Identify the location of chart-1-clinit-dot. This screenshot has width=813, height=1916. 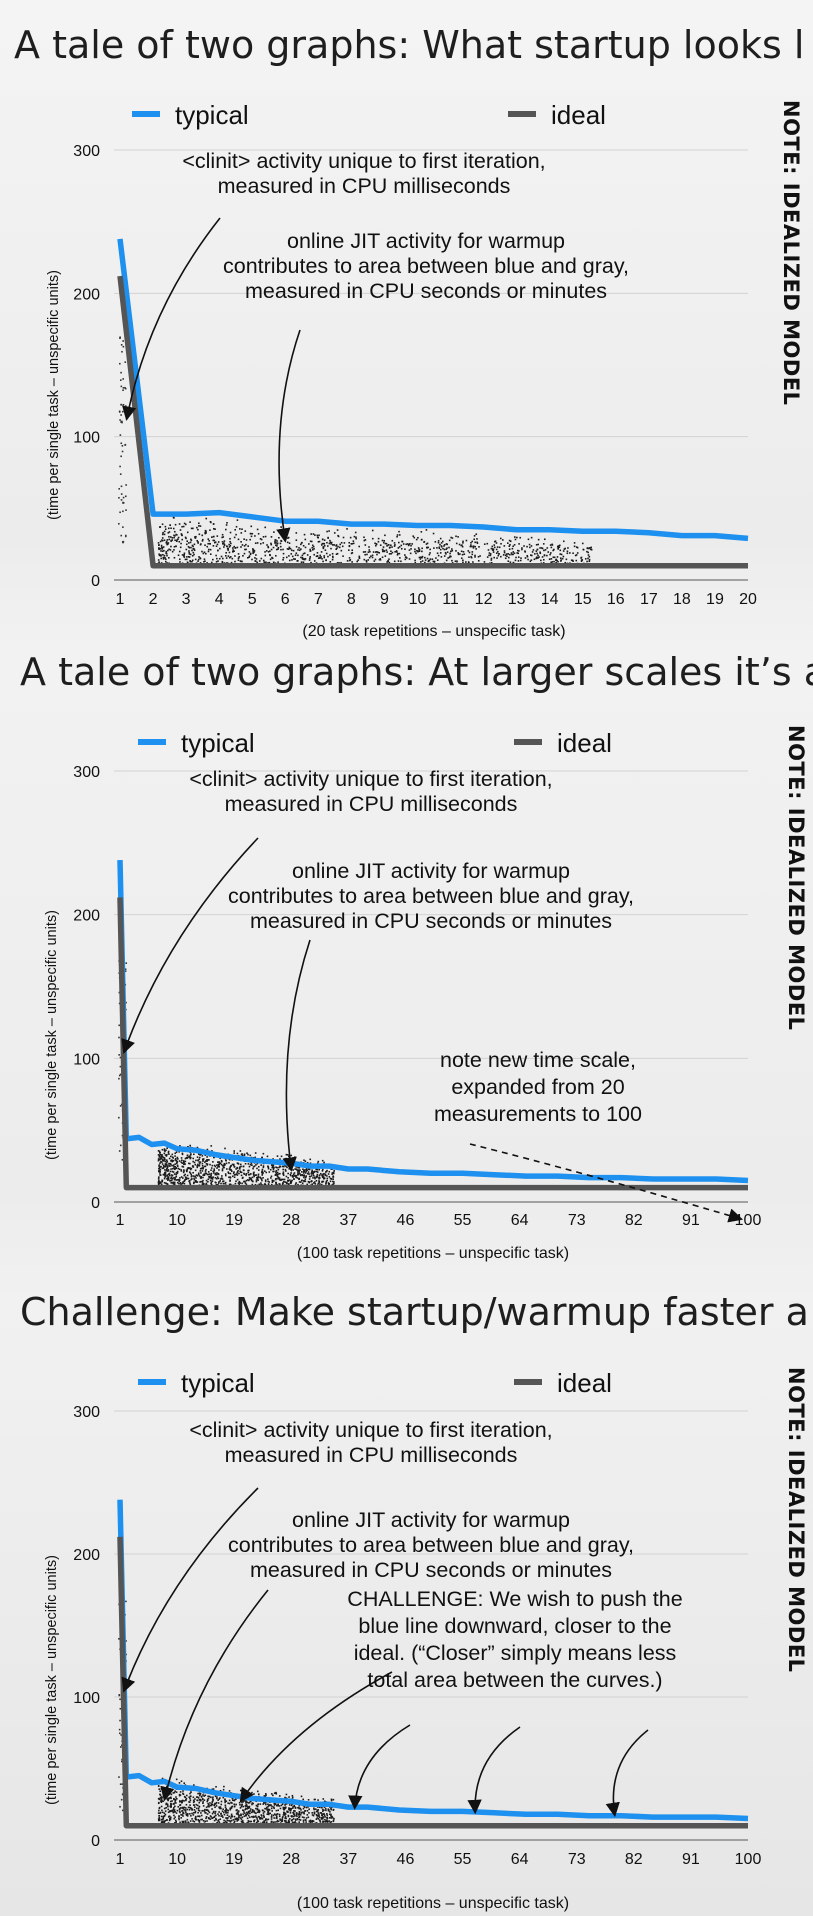
(125, 387).